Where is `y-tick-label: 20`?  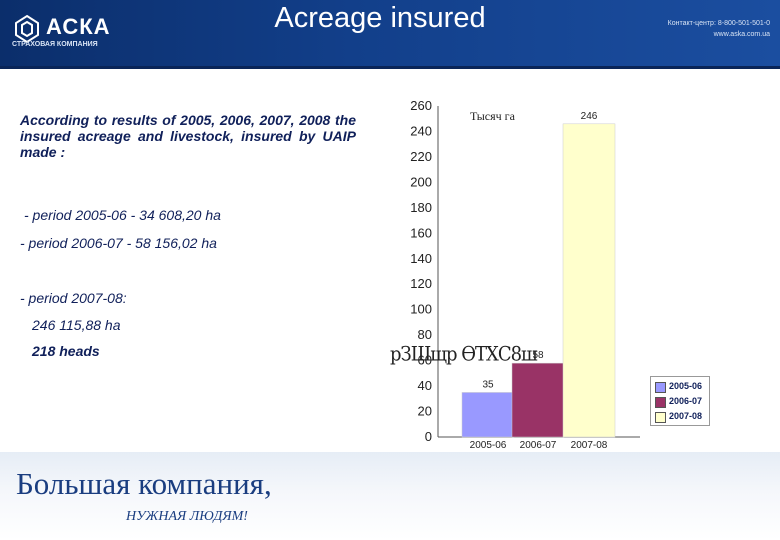 y-tick-label: 20 is located at coordinates (425, 411).